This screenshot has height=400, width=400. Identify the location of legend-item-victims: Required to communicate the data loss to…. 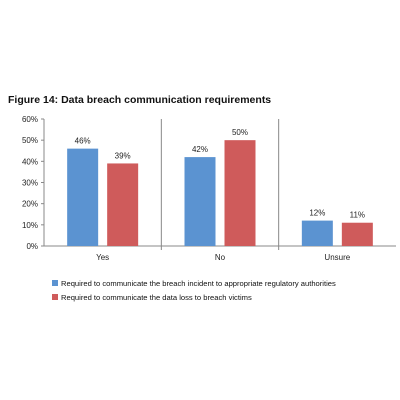
(194, 297).